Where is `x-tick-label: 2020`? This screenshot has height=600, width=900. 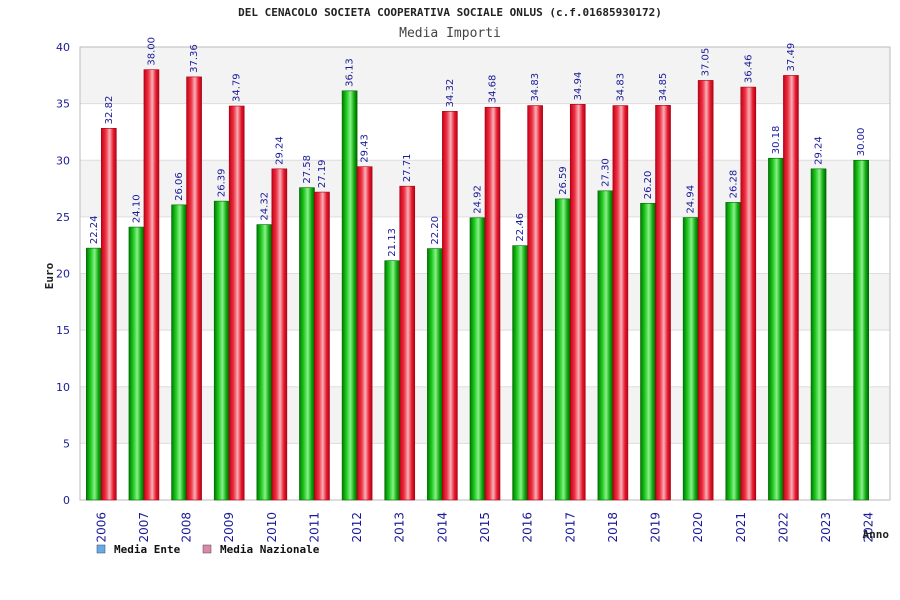 x-tick-label: 2020 is located at coordinates (698, 527).